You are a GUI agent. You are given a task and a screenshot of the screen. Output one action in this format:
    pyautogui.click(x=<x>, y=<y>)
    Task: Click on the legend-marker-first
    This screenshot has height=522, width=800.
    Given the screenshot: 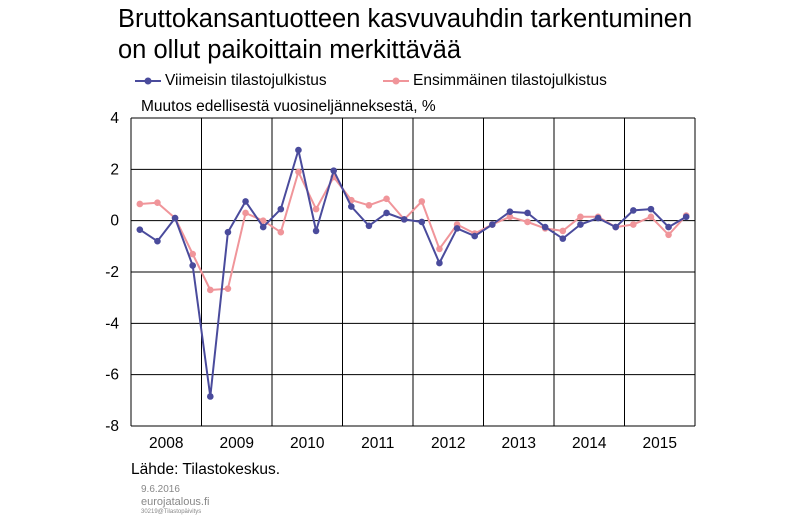 What is the action you would take?
    pyautogui.click(x=396, y=81)
    